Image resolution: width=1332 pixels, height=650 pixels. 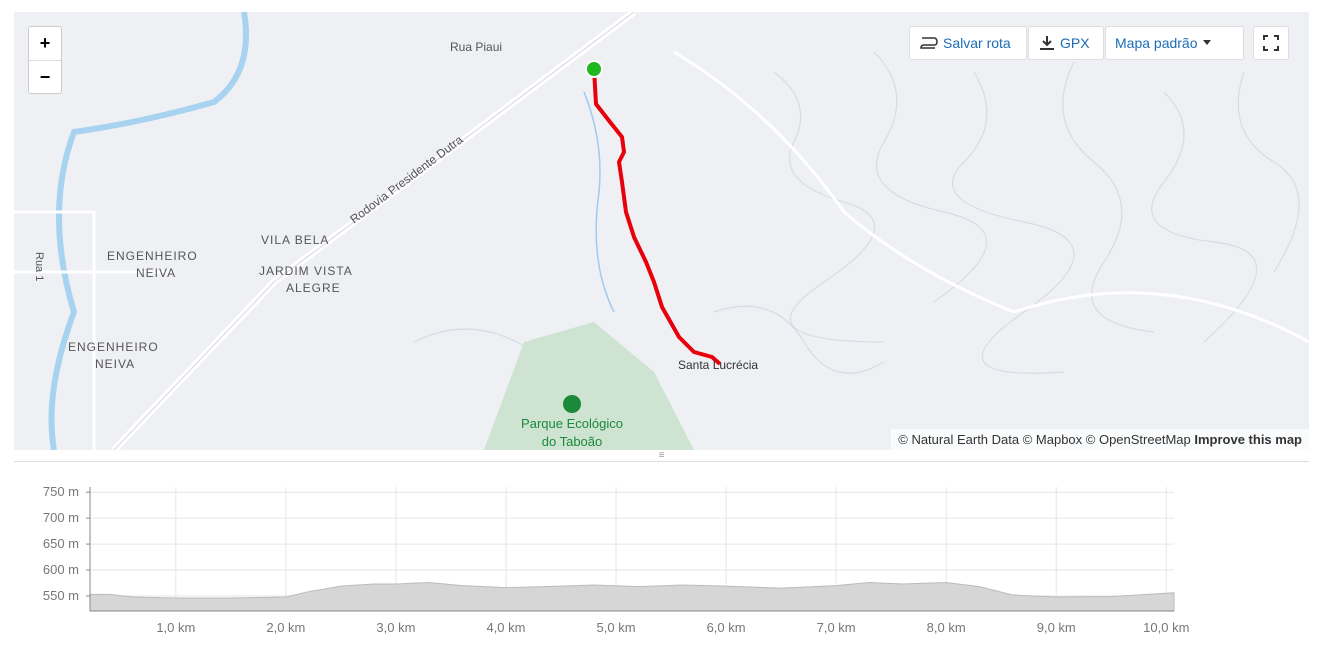 I want to click on map-label: Santa Lucrécia, so click(x=718, y=365).